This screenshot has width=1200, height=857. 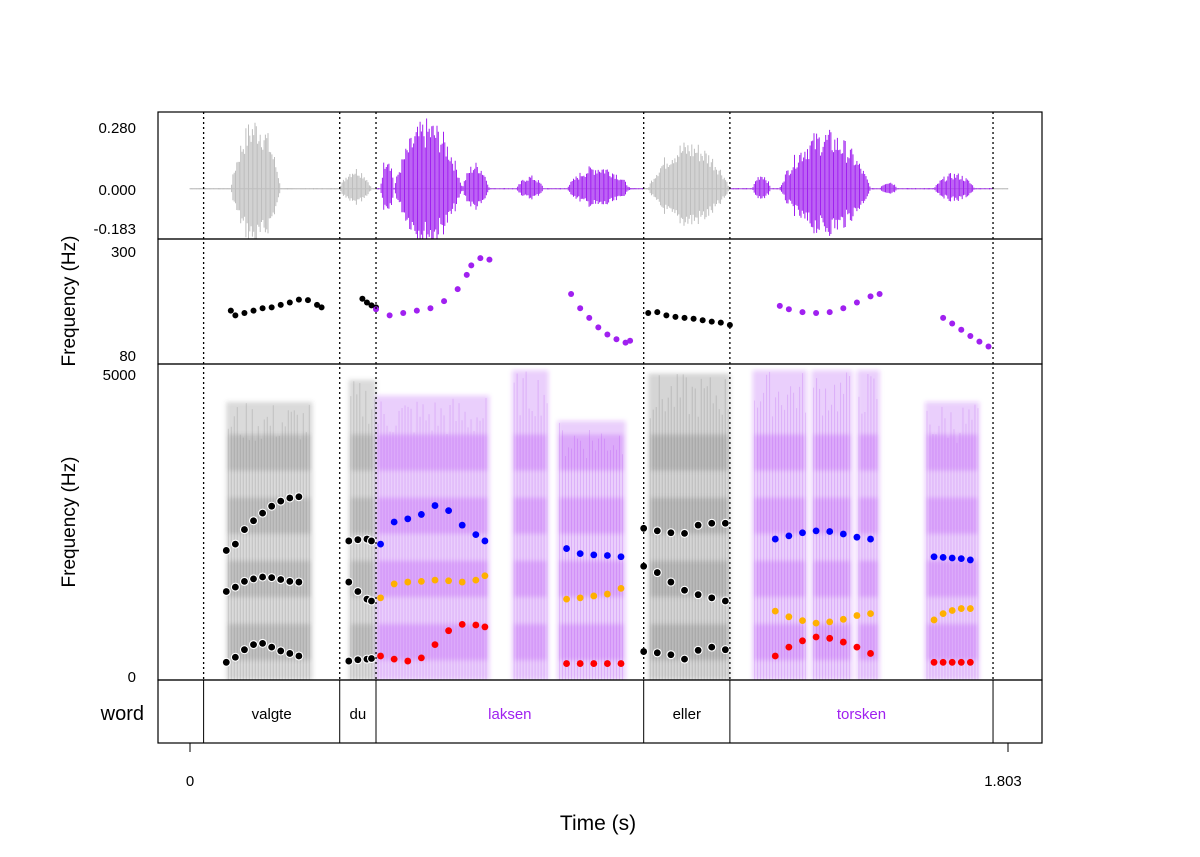 What do you see at coordinates (604, 788) in the screenshot?
I see `time-axis: 0 1.803 Time (s)` at bounding box center [604, 788].